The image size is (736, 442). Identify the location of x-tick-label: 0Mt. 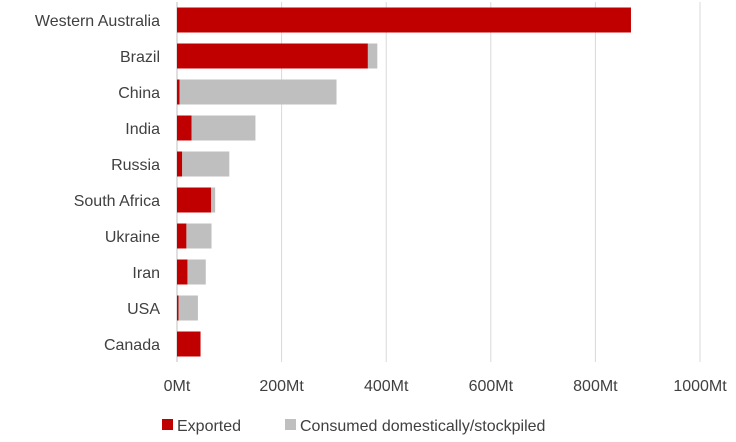
(177, 386).